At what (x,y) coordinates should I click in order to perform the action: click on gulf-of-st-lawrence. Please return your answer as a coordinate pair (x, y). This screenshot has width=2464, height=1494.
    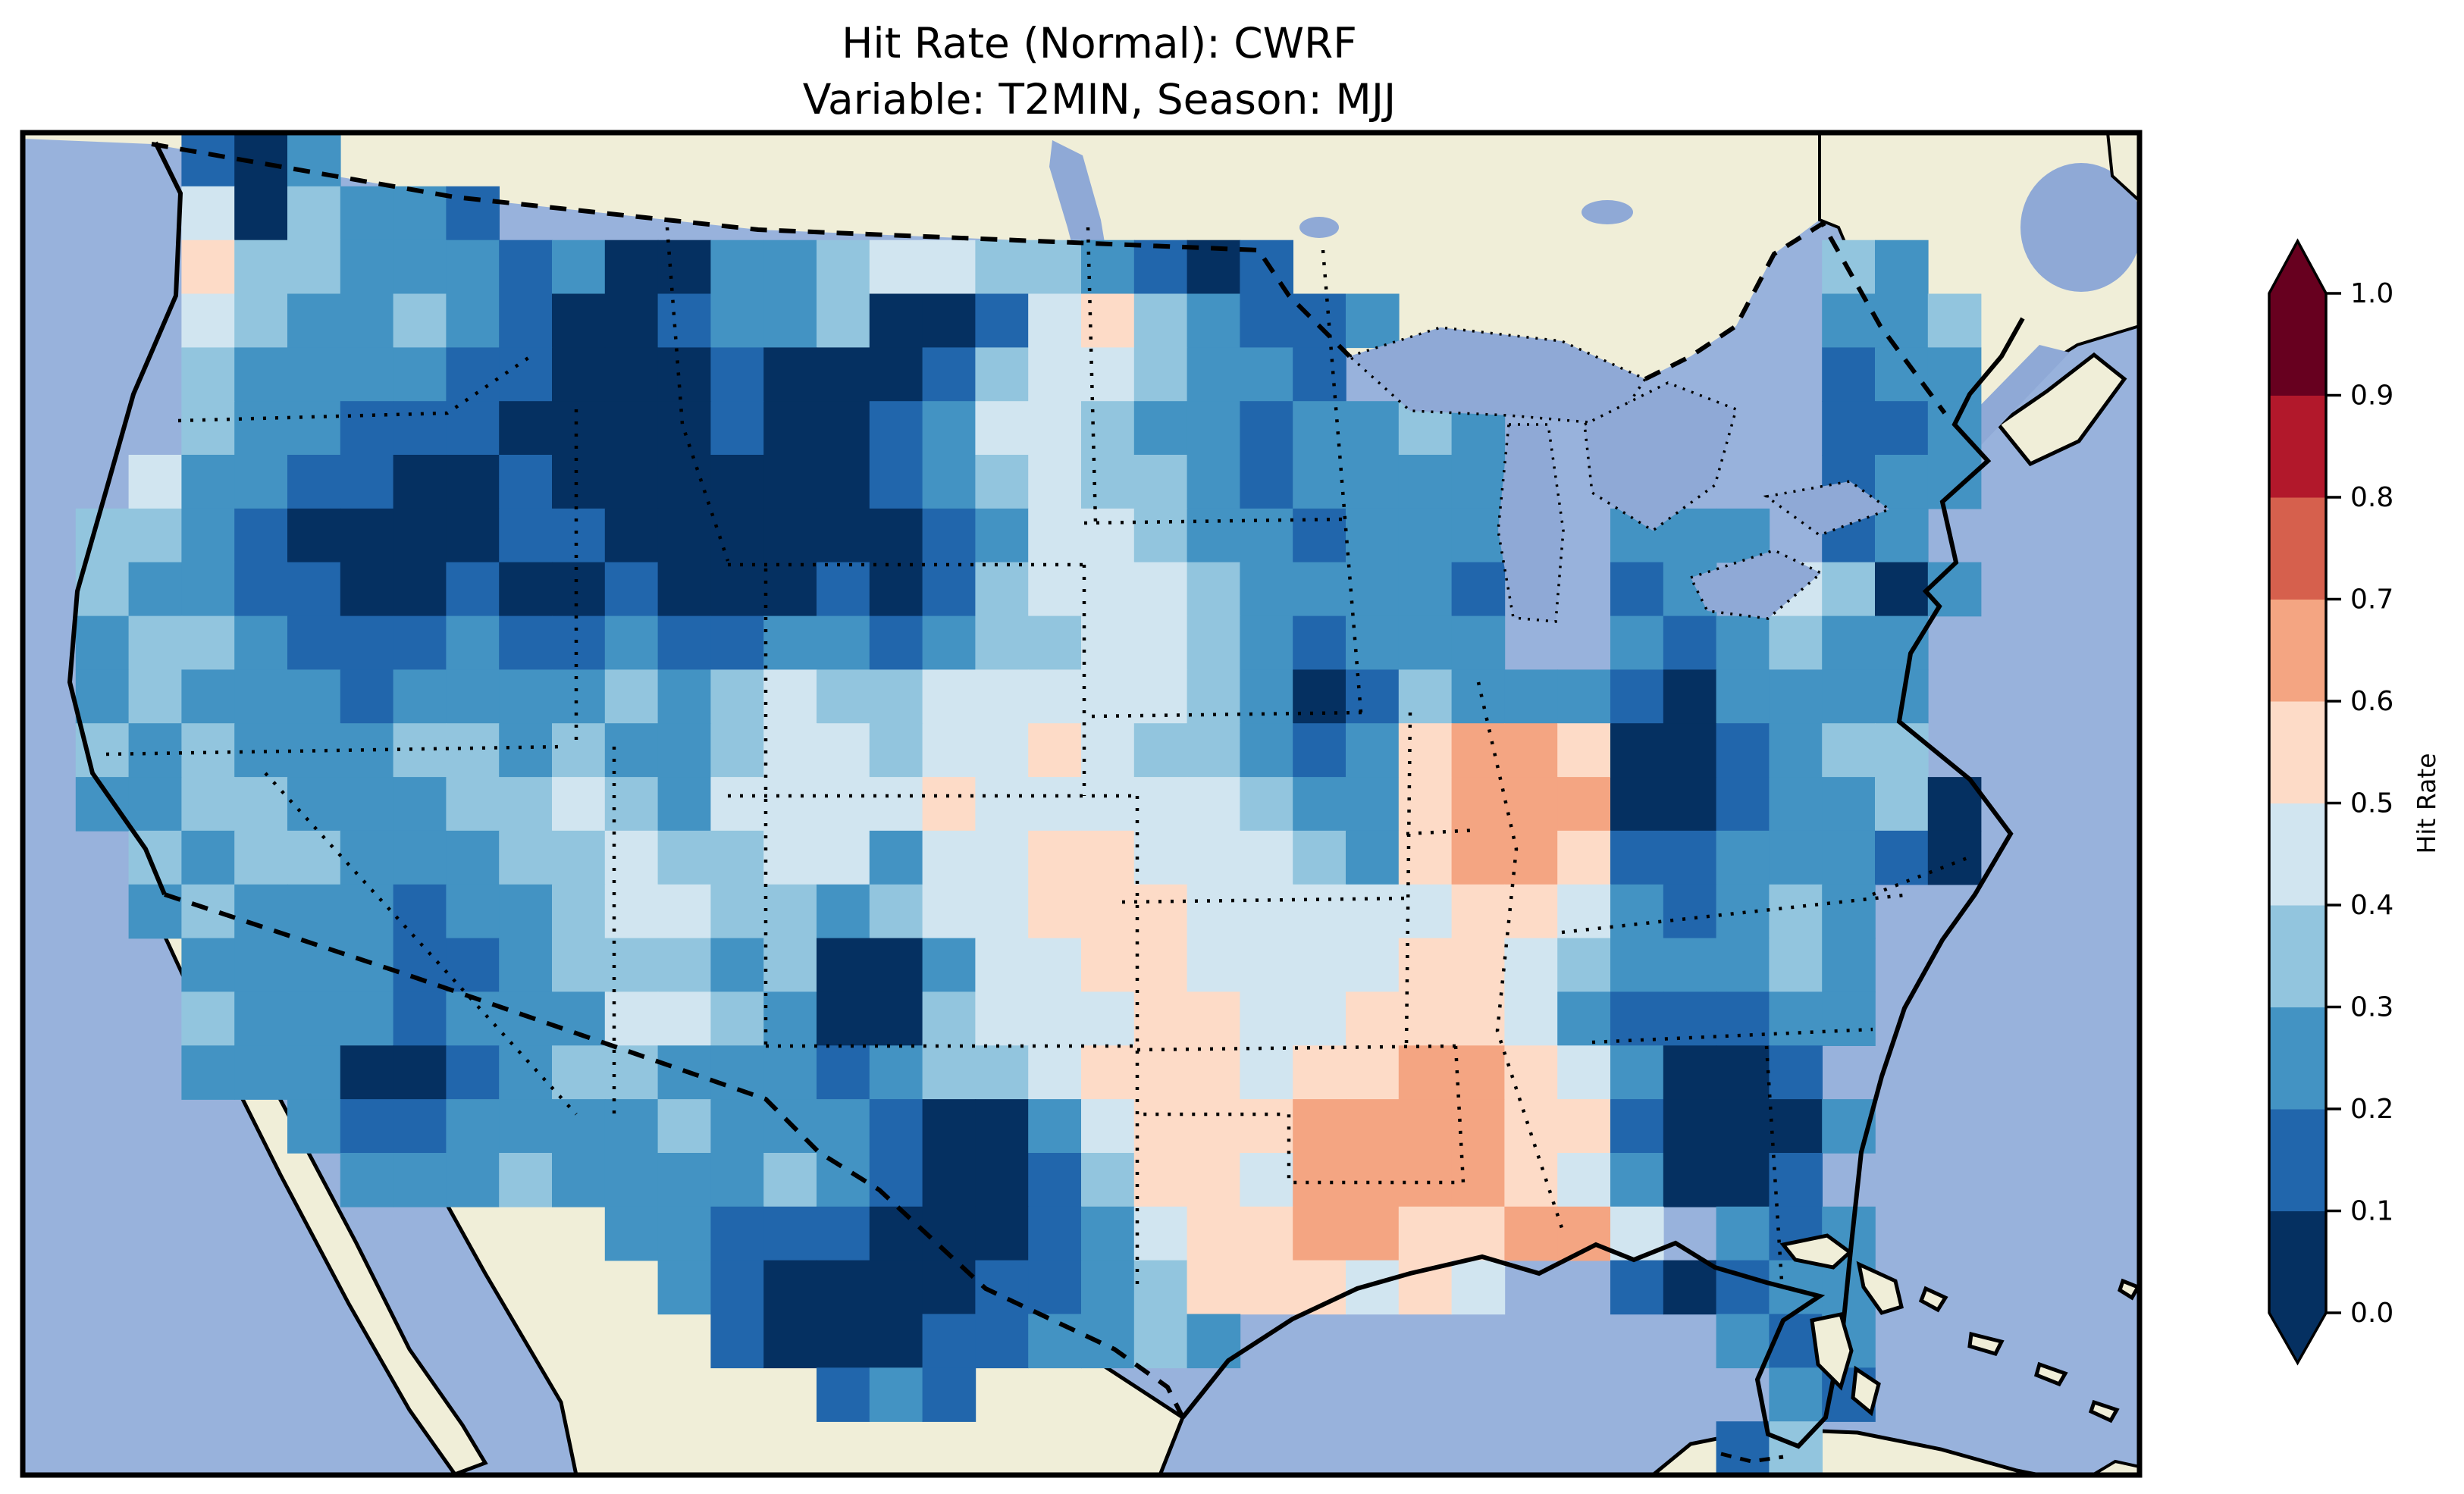
    Looking at the image, I should click on (2081, 227).